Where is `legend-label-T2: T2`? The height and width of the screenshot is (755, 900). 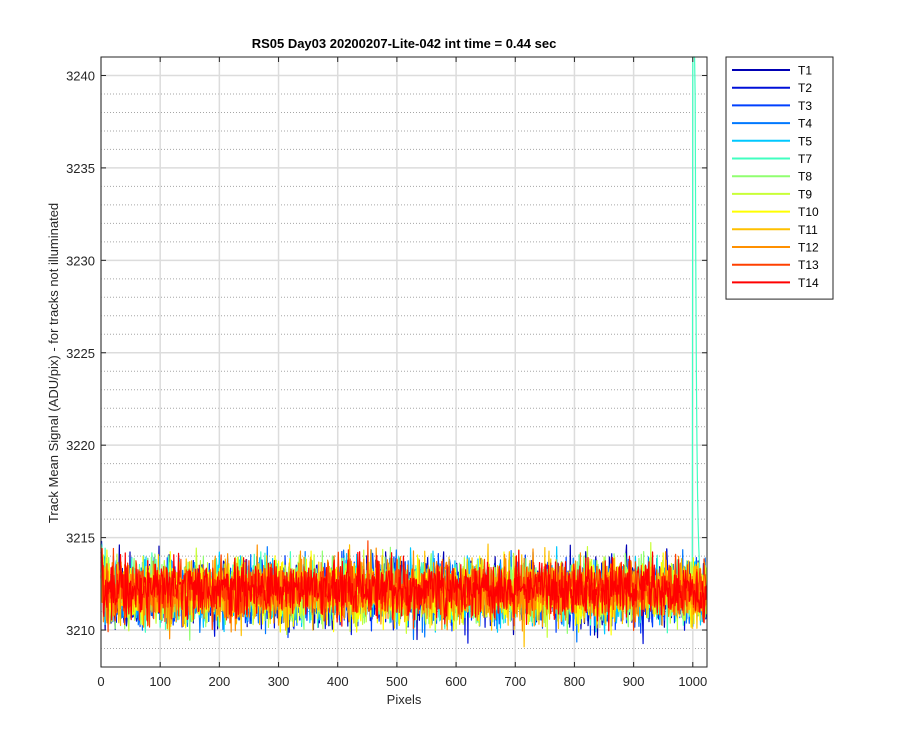 legend-label-T2: T2 is located at coordinates (805, 88).